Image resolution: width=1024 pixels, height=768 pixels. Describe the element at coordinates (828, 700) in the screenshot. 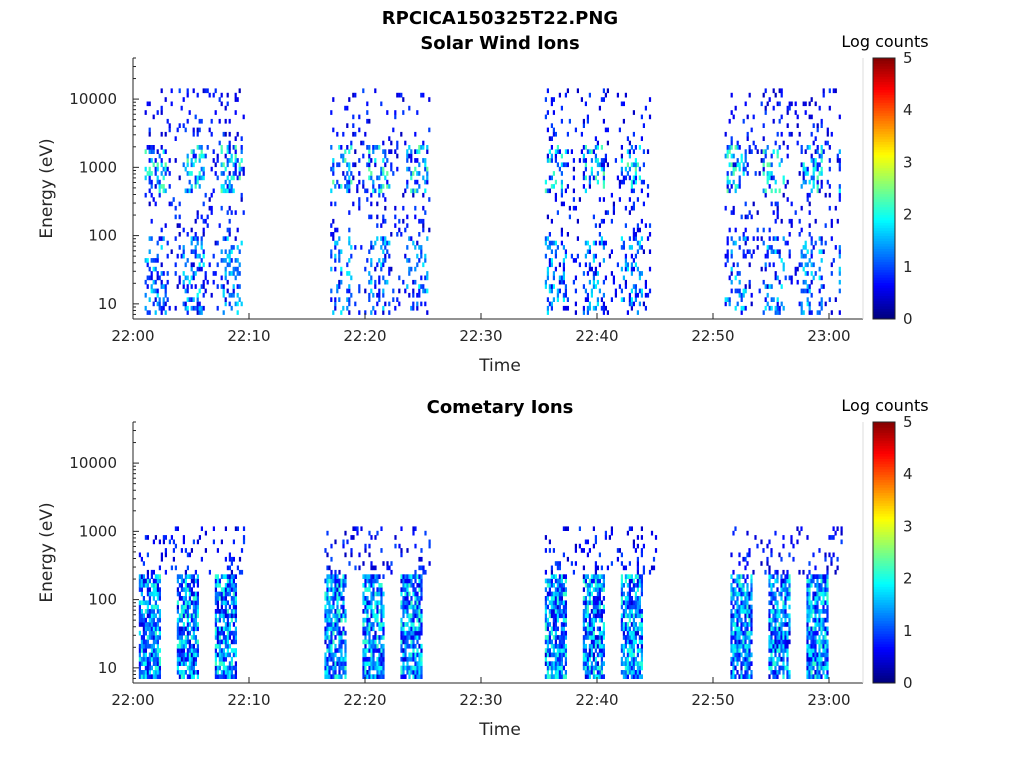

I see `x-tick-label: 23:00` at that location.